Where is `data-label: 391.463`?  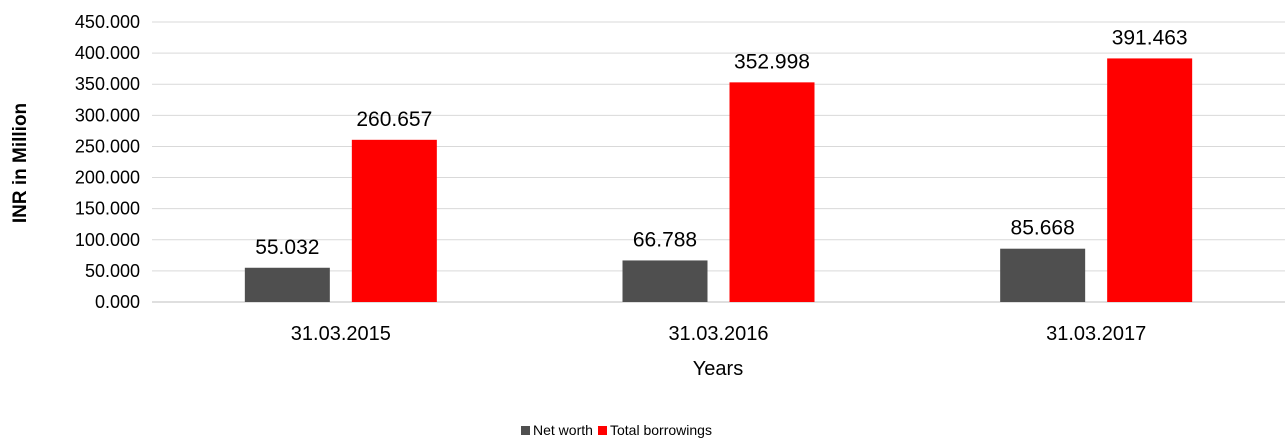
data-label: 391.463 is located at coordinates (1150, 37).